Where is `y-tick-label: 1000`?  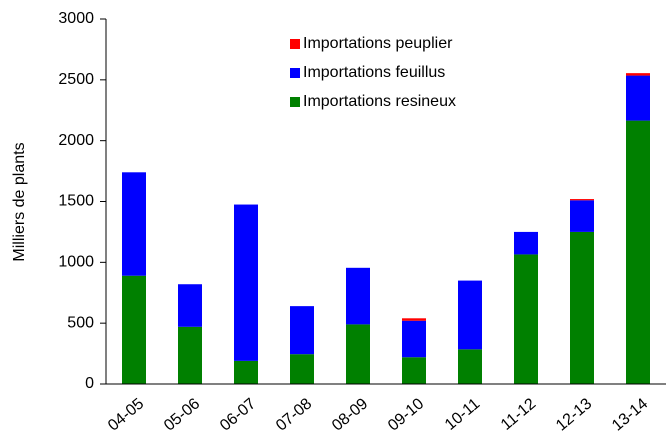
y-tick-label: 1000 is located at coordinates (76, 262).